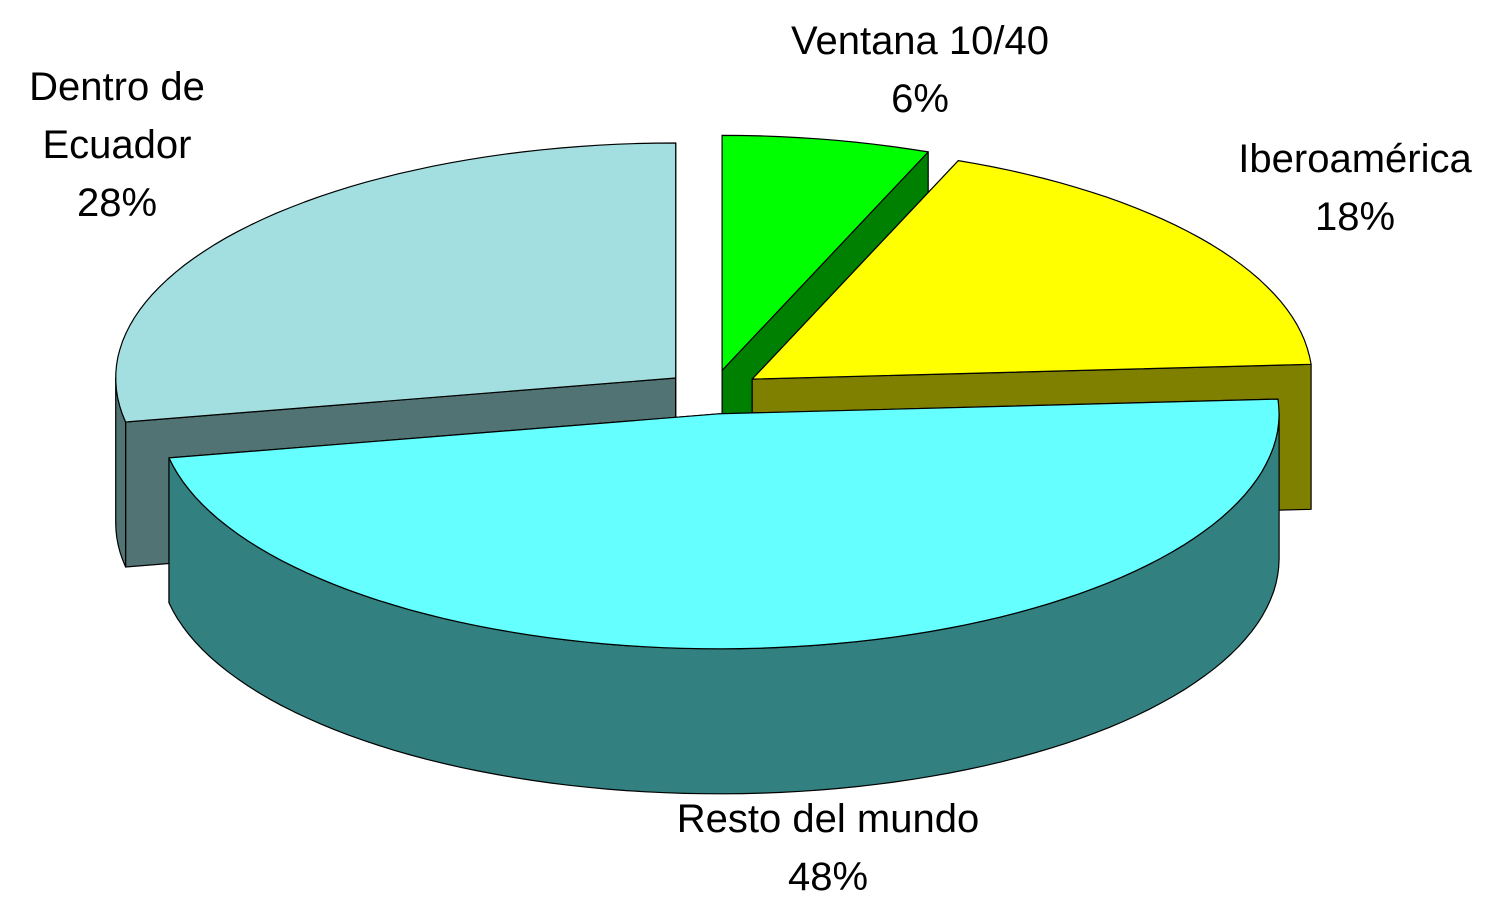 This screenshot has width=1498, height=911. I want to click on data-label: Dentro de Ecuador 28%, so click(117, 145).